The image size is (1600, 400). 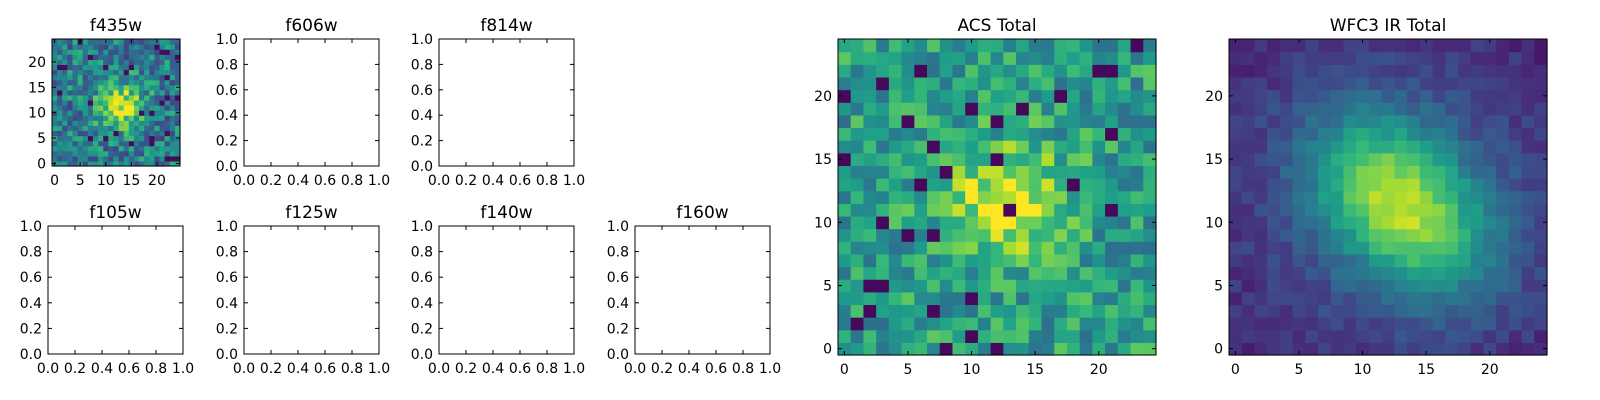 I want to click on x-tick-label: 0, so click(x=54, y=181).